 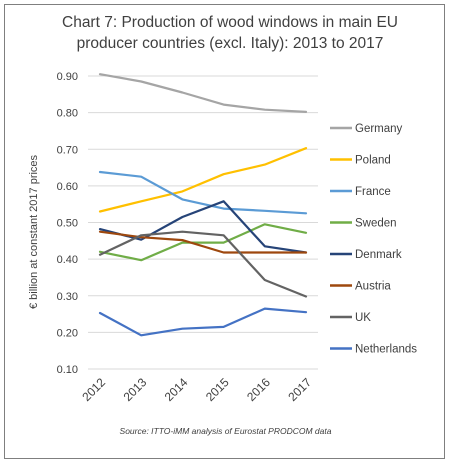 What do you see at coordinates (203, 93) in the screenshot?
I see `series-line-germany` at bounding box center [203, 93].